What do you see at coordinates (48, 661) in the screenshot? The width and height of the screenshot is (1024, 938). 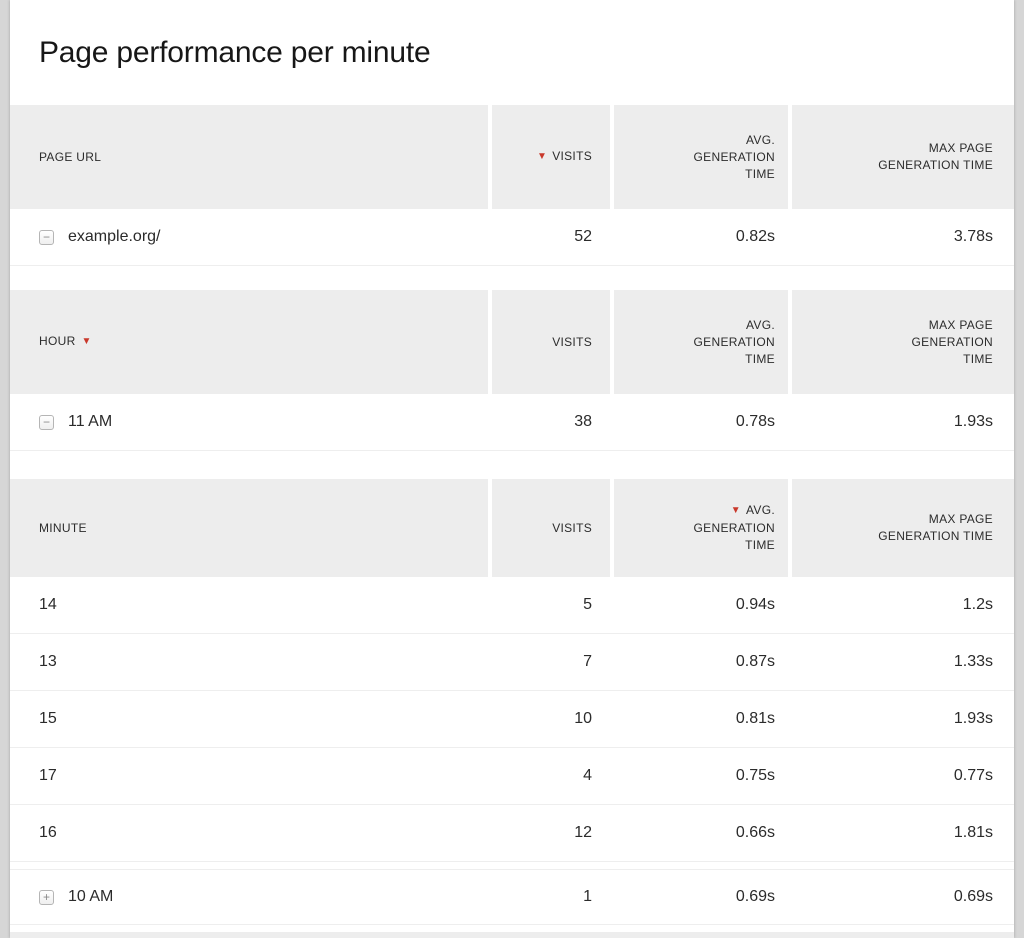 I see `row-label: 13` at bounding box center [48, 661].